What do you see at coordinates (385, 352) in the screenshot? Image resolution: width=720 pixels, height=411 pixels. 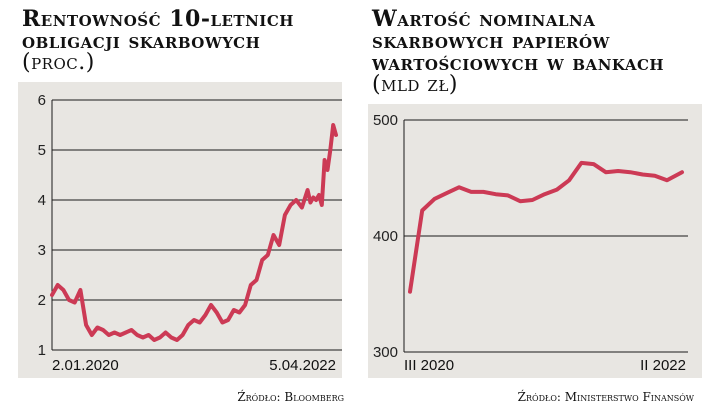 I see `chart-right-y-tick-label: 300` at bounding box center [385, 352].